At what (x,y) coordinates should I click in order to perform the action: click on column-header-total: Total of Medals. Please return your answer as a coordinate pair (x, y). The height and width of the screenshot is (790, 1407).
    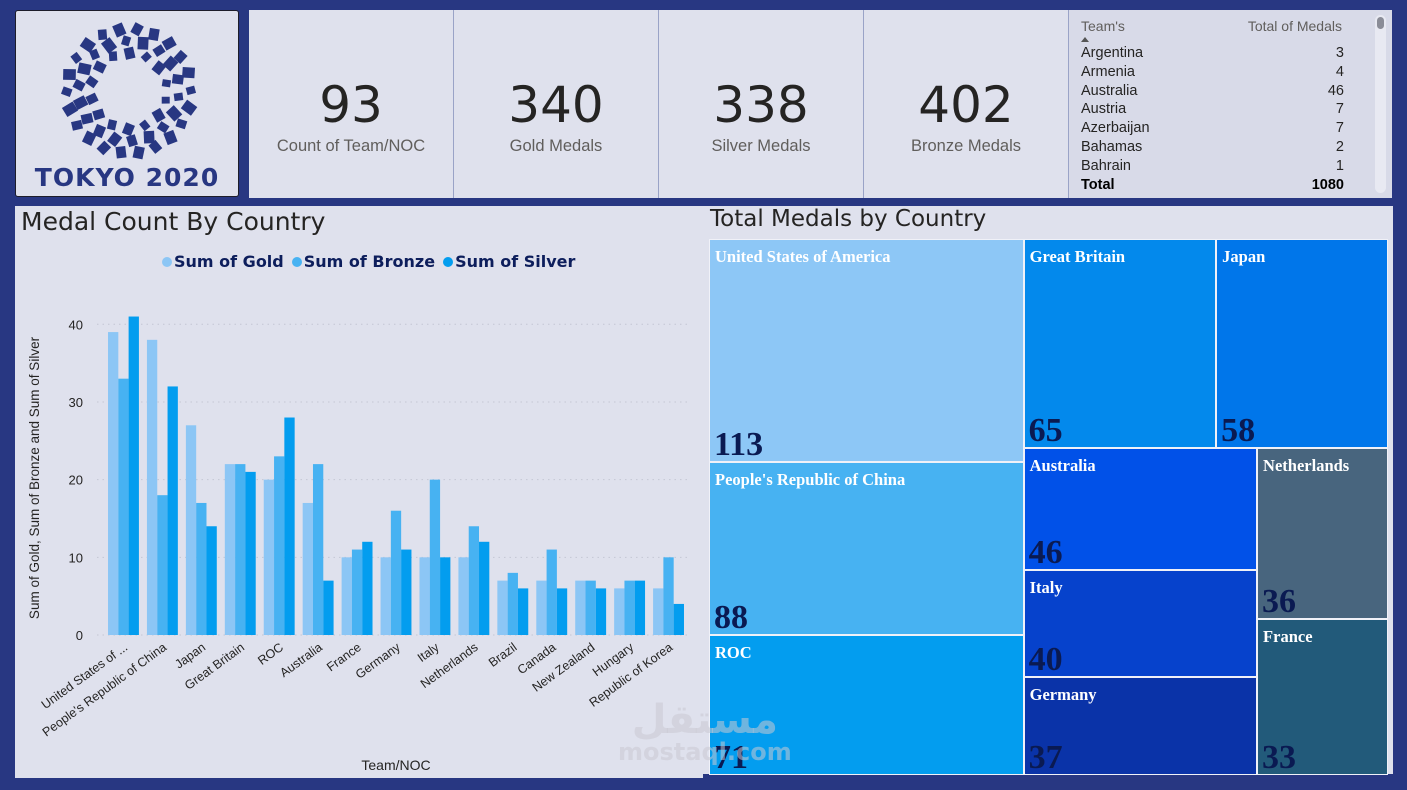
    Looking at the image, I should click on (1294, 26).